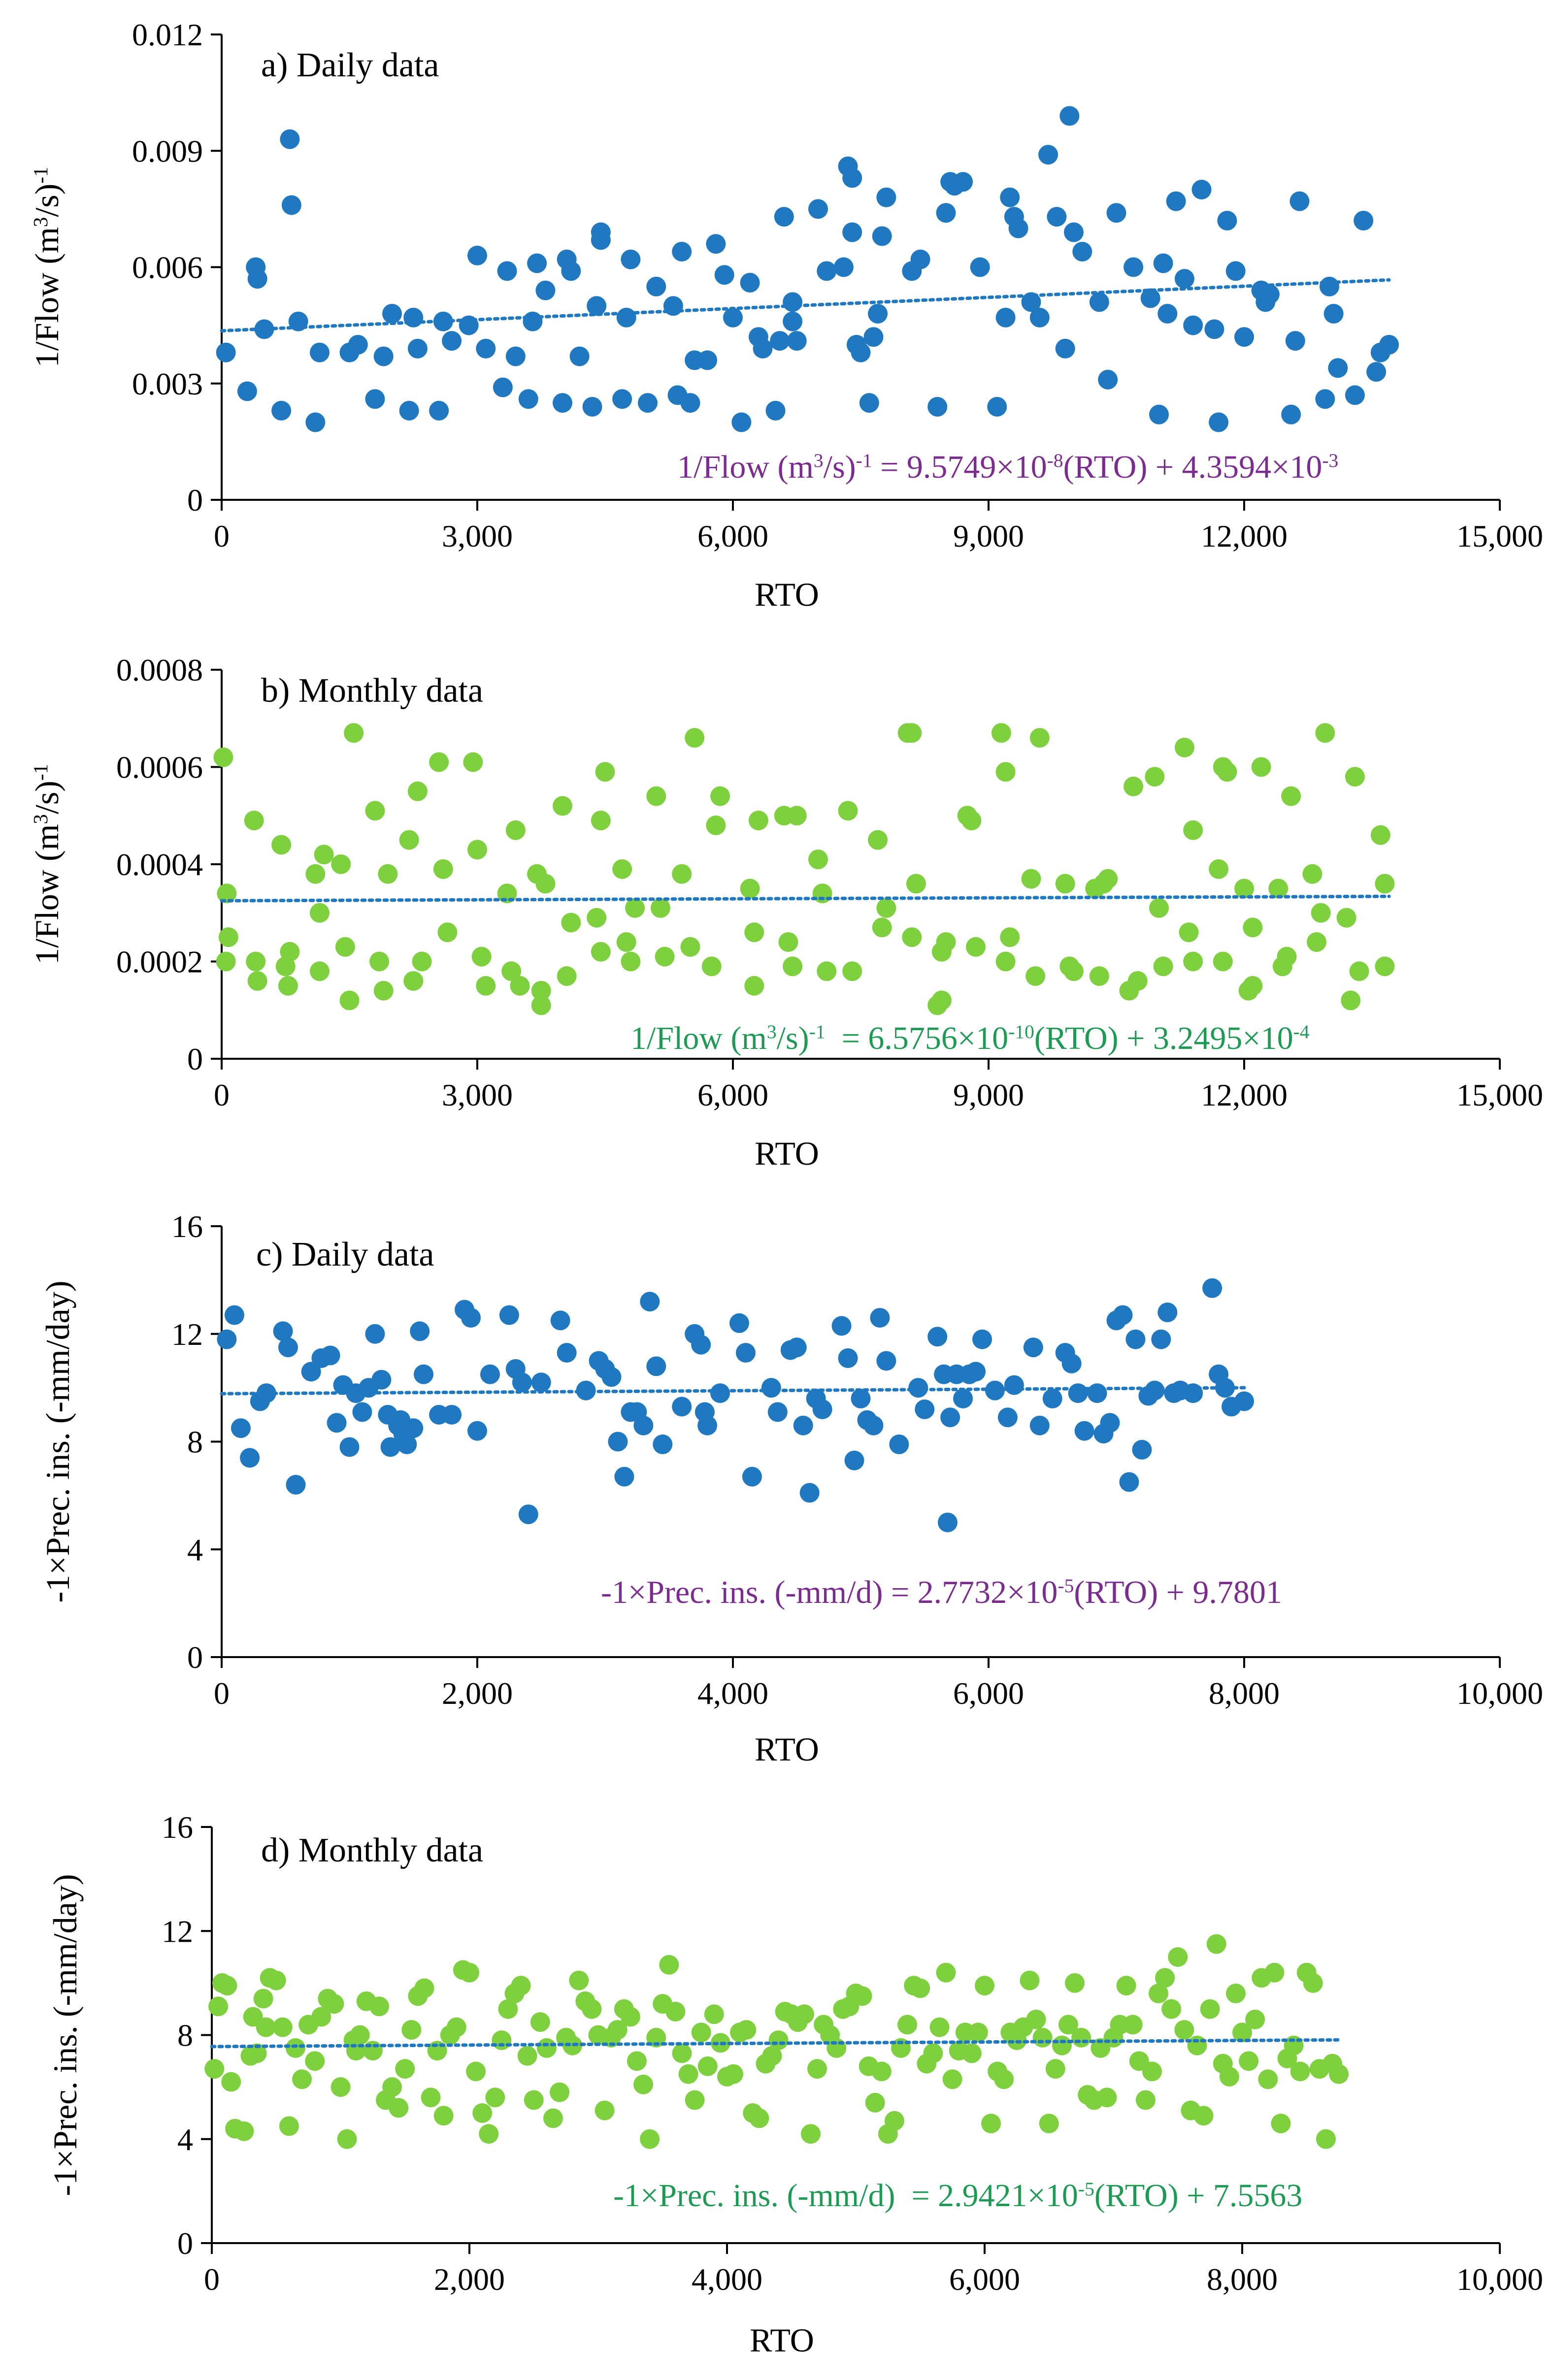 The width and height of the screenshot is (1553, 2380). What do you see at coordinates (782, 2340) in the screenshot?
I see `x-axis-label: RTO` at bounding box center [782, 2340].